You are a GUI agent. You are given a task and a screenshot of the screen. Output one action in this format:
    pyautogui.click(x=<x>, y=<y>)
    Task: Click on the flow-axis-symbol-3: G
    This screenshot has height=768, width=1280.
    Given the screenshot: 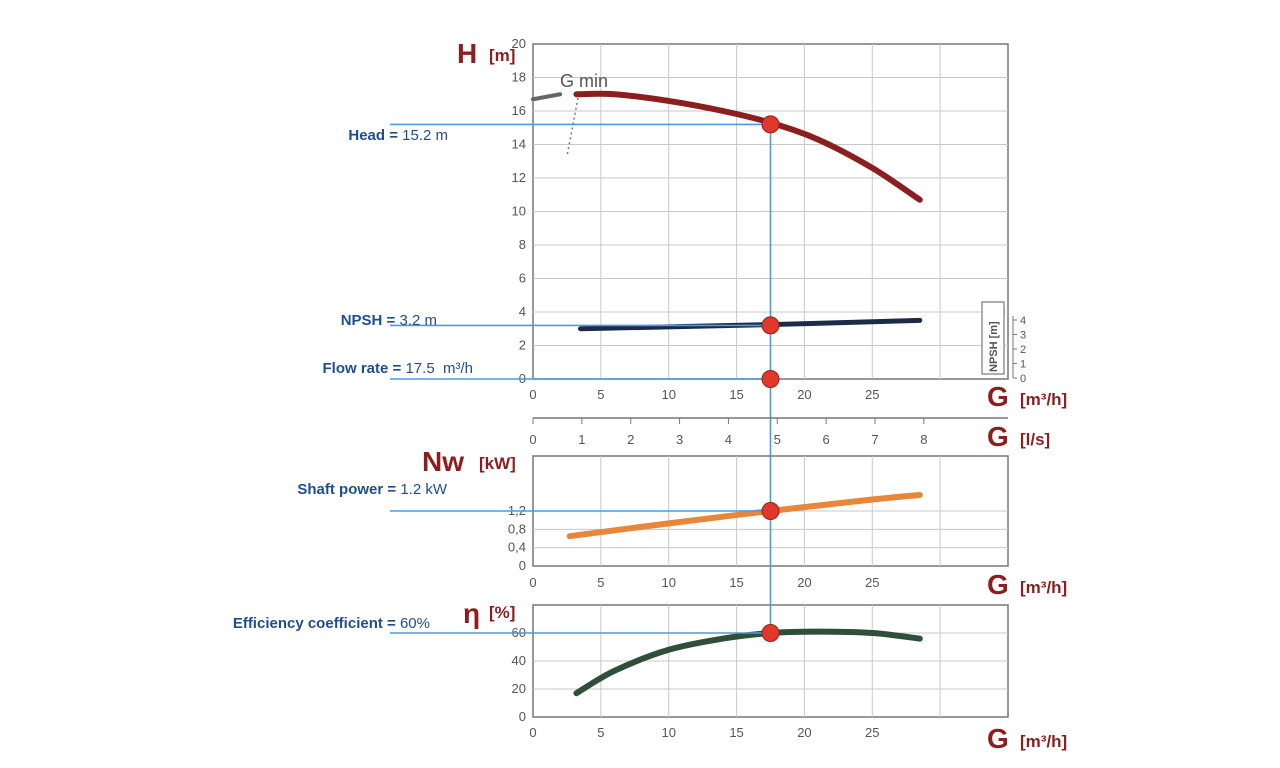 What is the action you would take?
    pyautogui.click(x=998, y=738)
    